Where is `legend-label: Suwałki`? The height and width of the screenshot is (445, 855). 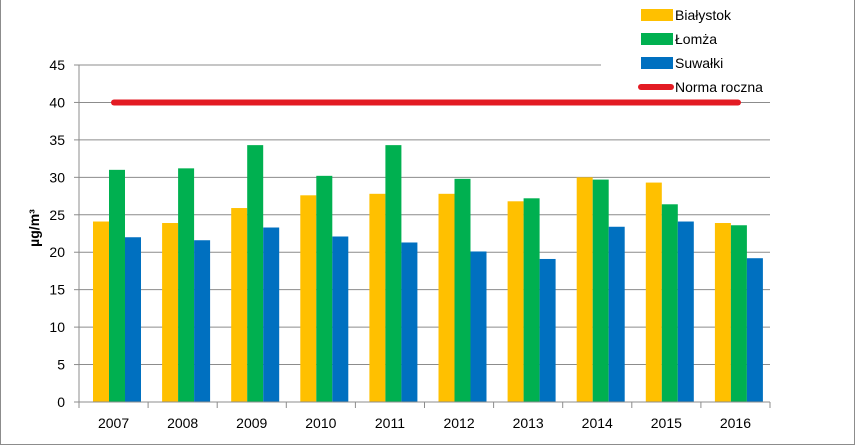 legend-label: Suwałki is located at coordinates (699, 63).